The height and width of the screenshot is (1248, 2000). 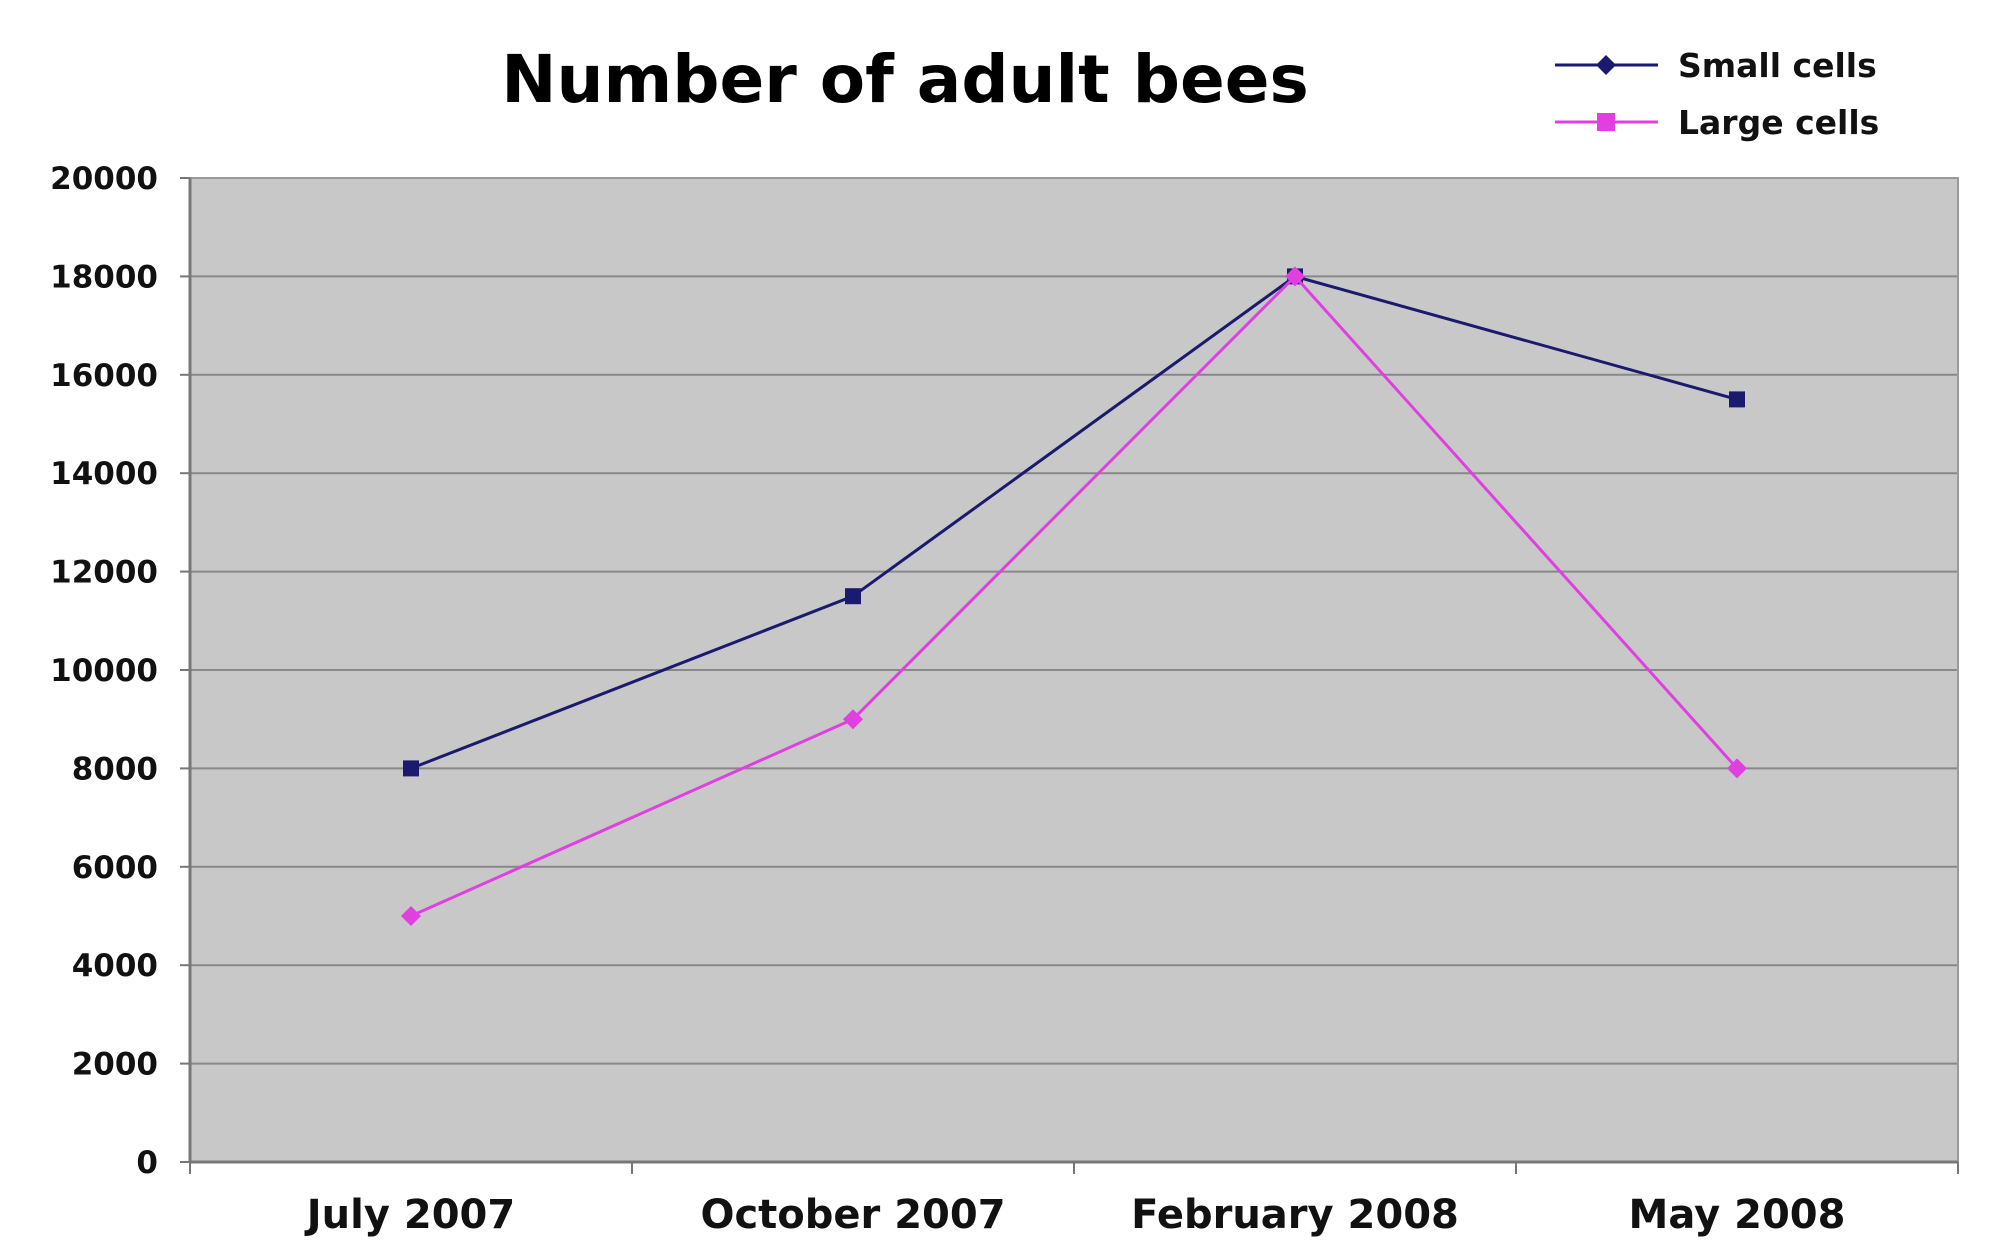 I want to click on y-tick-label: 10000, so click(x=104, y=671).